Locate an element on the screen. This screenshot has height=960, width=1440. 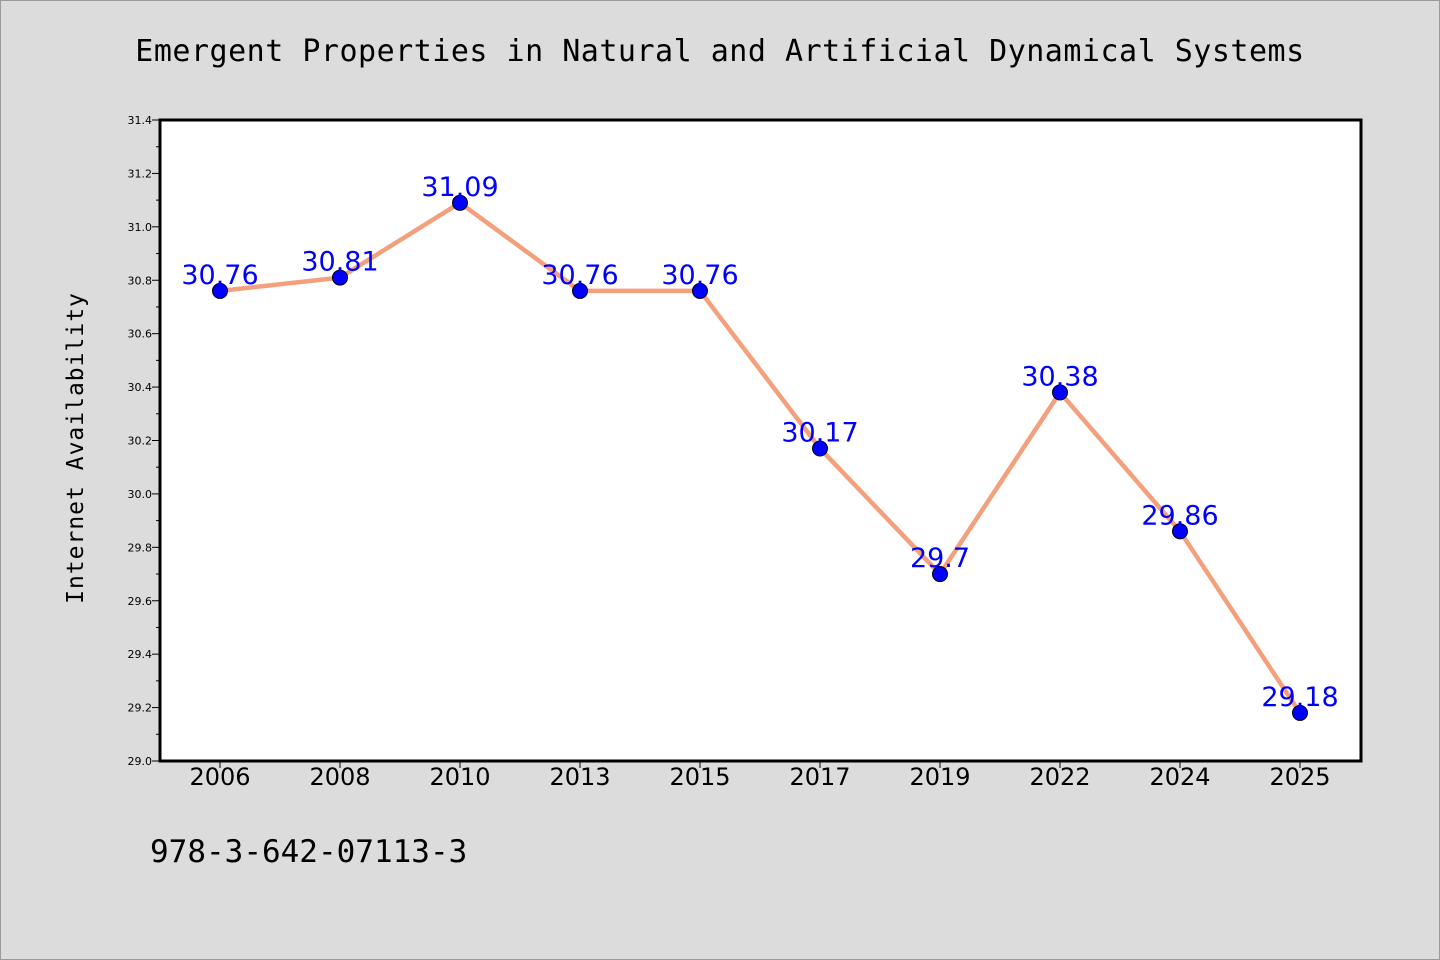
y-tick-label: 30.8 is located at coordinates (140, 280).